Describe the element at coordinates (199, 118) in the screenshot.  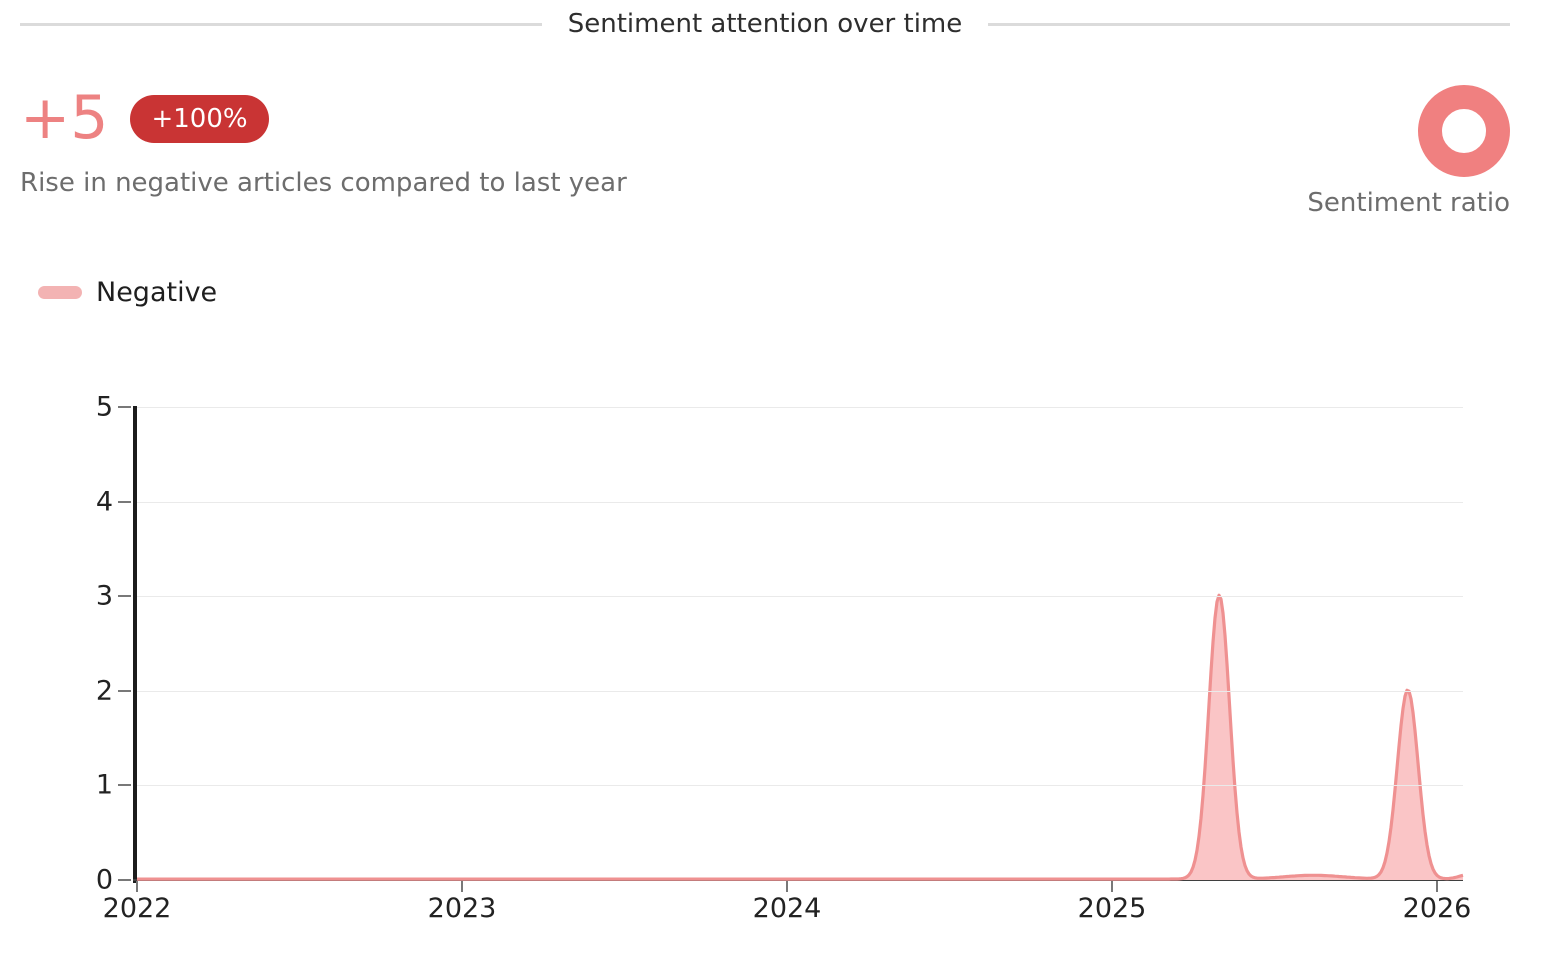
I see `delta-percent-badge: +100%` at that location.